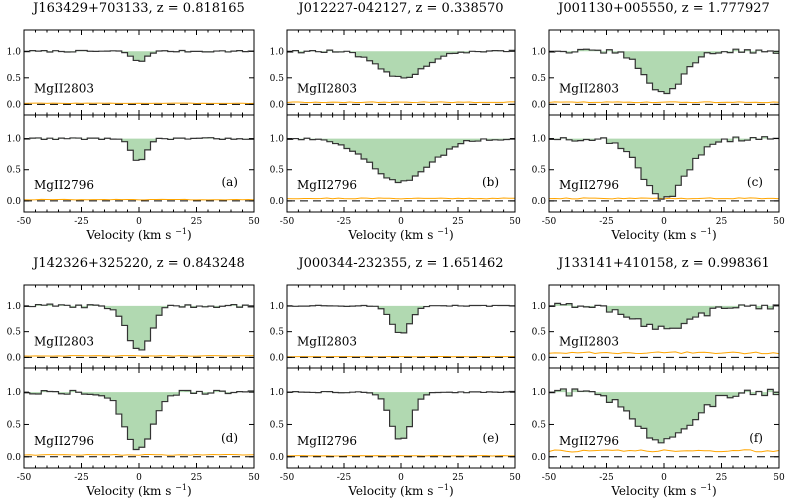 Image resolution: width=789 pixels, height=501 pixels. Describe the element at coordinates (138, 8) in the screenshot. I see `chart-title: J163429+703133, z = 0.818165` at that location.